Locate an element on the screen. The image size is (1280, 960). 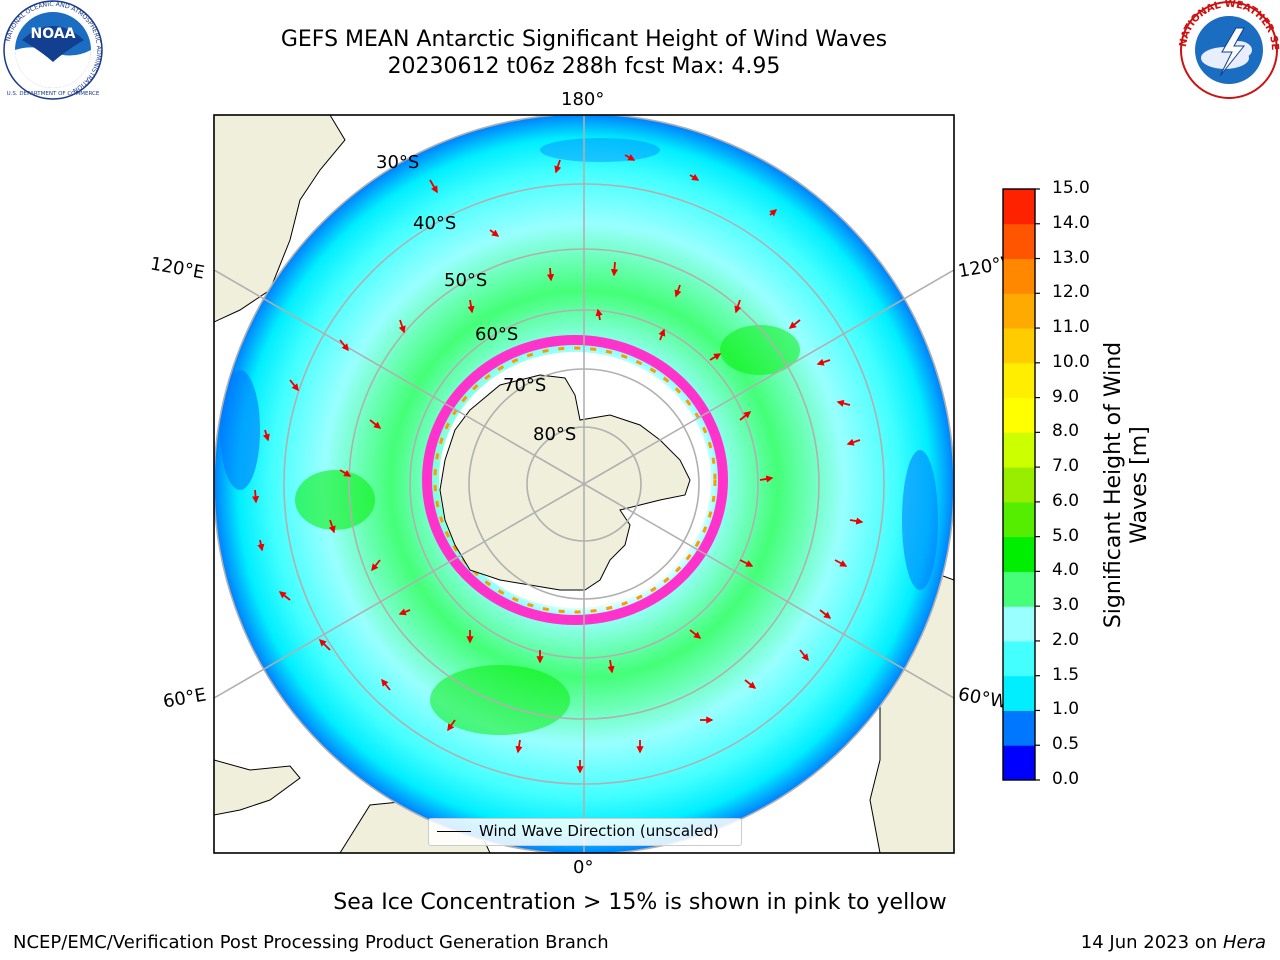
colorbar-tick-label: 10.0 is located at coordinates (1071, 361).